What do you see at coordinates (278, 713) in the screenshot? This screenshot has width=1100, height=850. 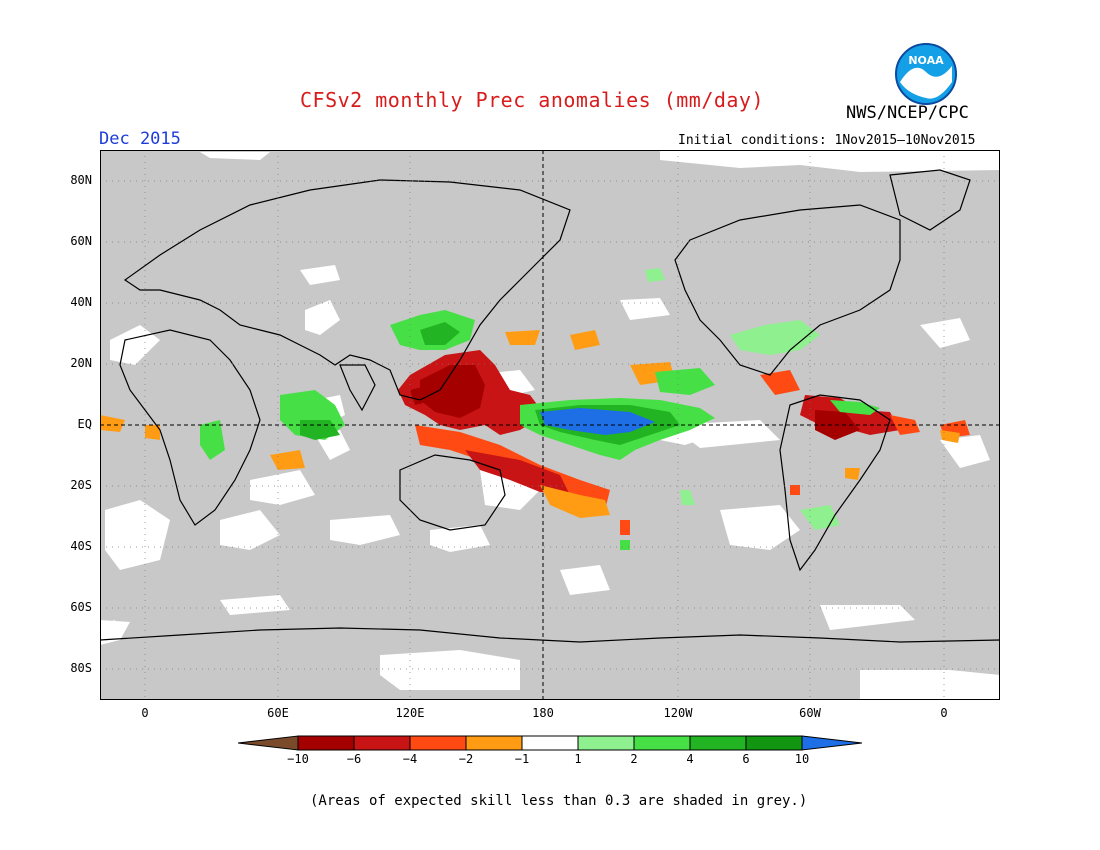 I see `lon-label-60e: 60E` at bounding box center [278, 713].